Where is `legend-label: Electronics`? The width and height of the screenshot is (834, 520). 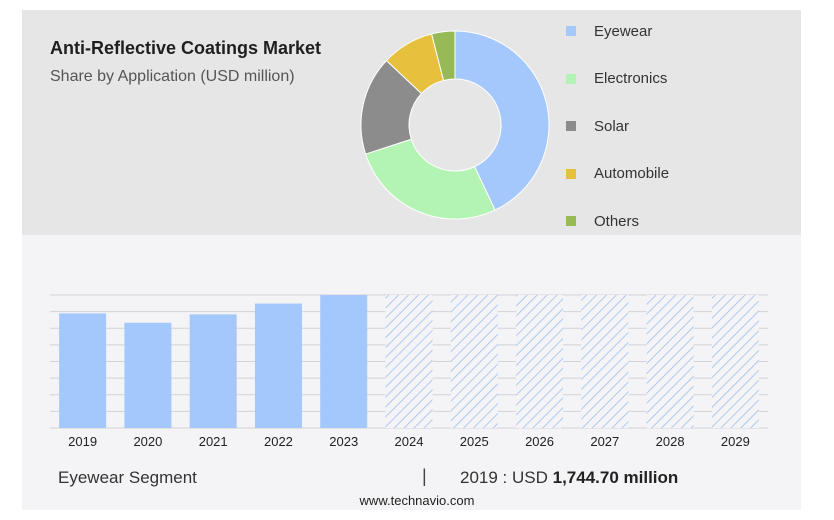 legend-label: Electronics is located at coordinates (631, 78).